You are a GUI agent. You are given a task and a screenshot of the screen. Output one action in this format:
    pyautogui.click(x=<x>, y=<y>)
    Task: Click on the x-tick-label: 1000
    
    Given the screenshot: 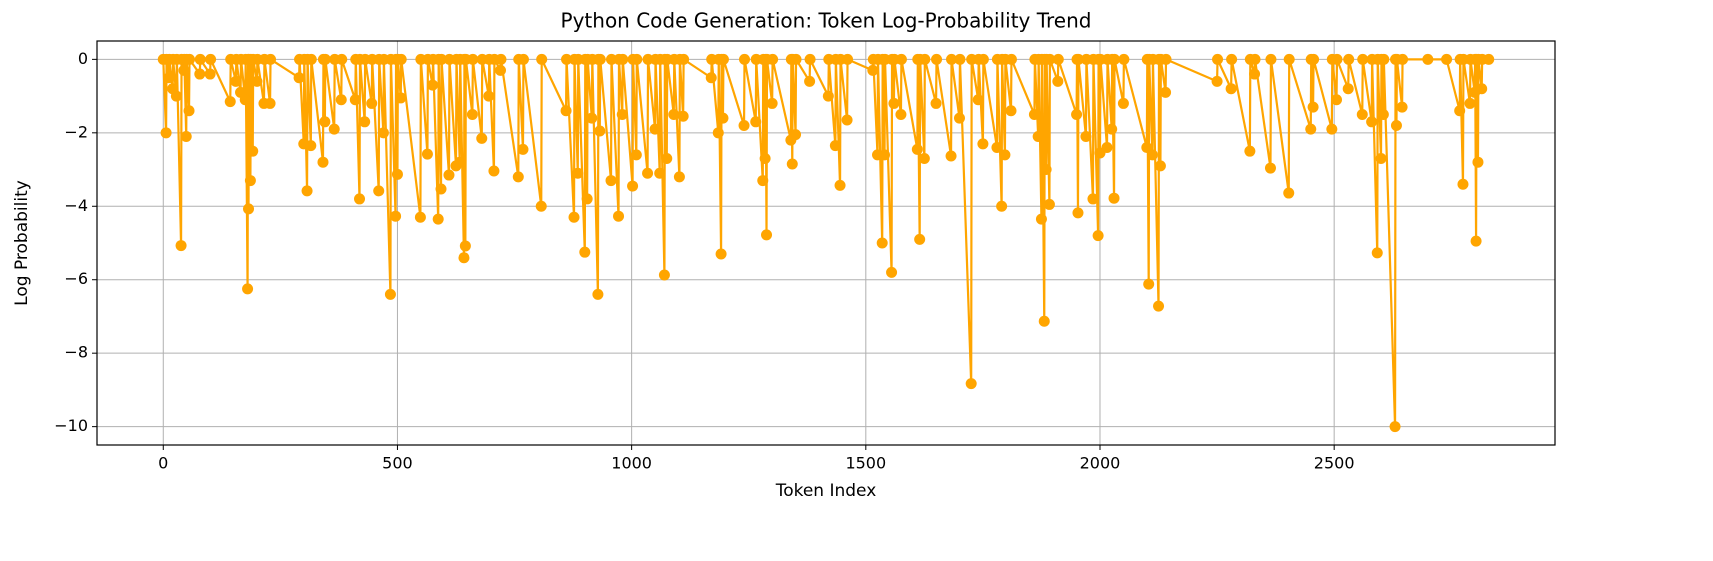 What is the action you would take?
    pyautogui.click(x=631, y=463)
    